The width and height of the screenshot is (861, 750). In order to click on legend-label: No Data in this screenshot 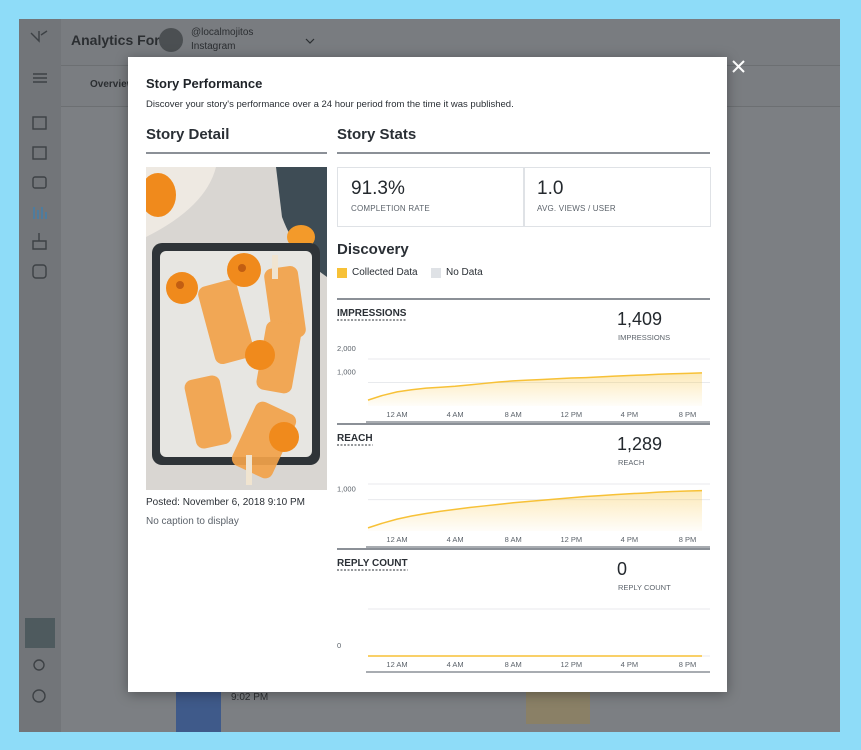, I will do `click(464, 272)`.